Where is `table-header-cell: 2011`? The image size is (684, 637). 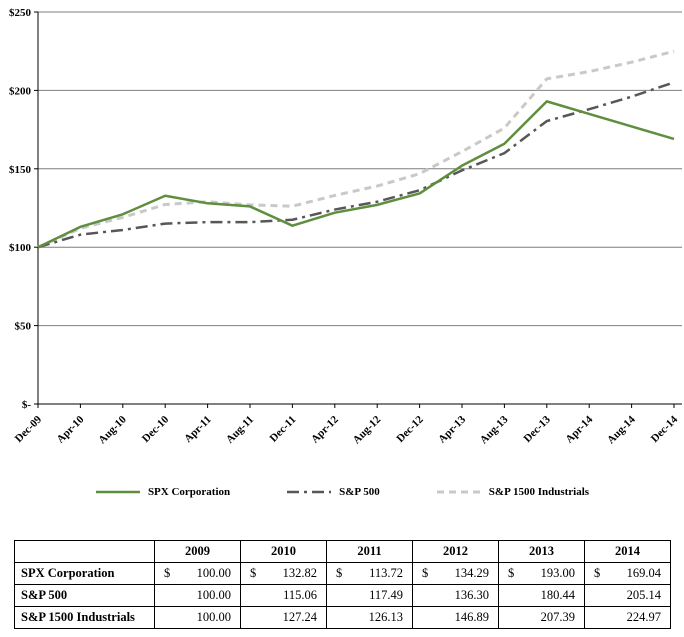 table-header-cell: 2011 is located at coordinates (369, 551).